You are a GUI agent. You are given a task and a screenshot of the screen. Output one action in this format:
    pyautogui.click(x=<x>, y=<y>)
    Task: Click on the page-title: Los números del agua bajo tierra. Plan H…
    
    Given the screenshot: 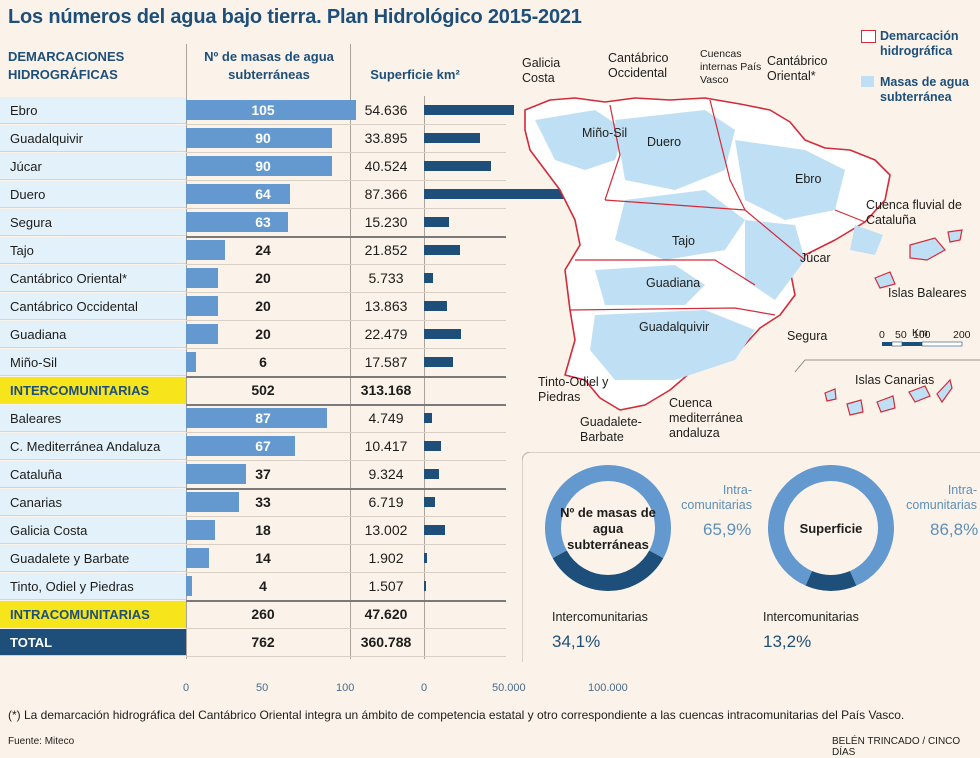 What is the action you would take?
    pyautogui.click(x=295, y=17)
    